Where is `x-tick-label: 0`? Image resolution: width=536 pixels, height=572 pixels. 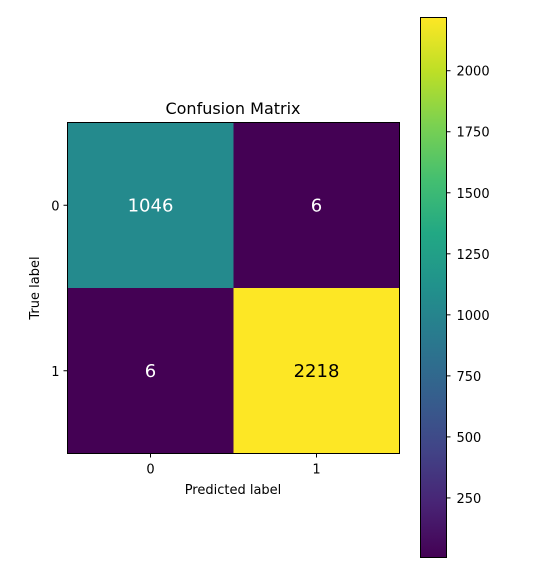 x-tick-label: 0 is located at coordinates (150, 470).